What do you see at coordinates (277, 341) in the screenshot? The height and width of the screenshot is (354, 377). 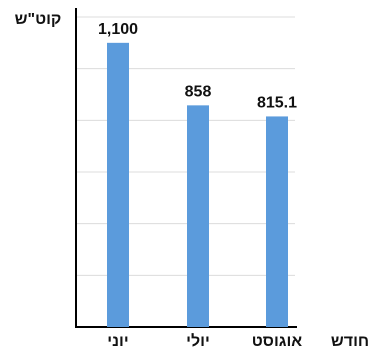 I see `x-tick-label: אוגוסט` at bounding box center [277, 341].